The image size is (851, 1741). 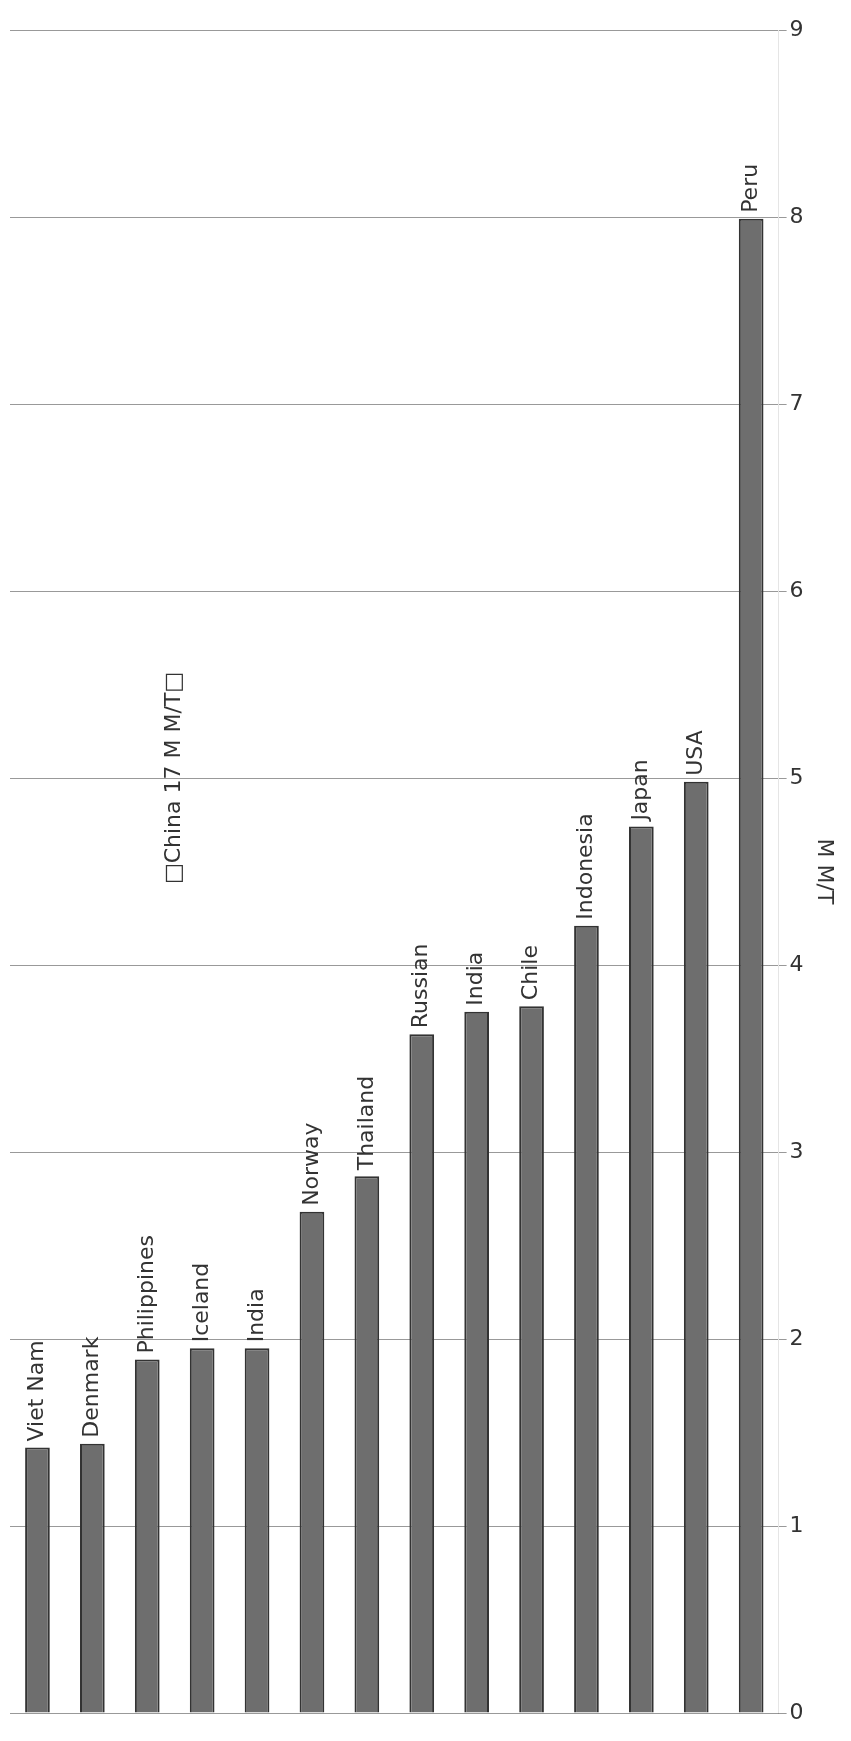 I want to click on x-tick-label: Indonesia, so click(x=585, y=866).